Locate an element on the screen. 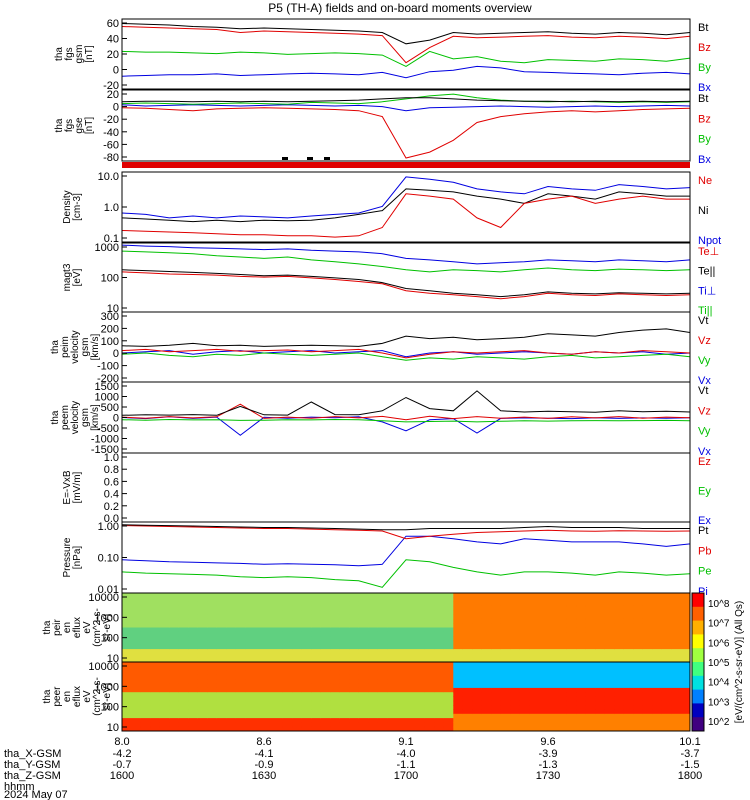 This screenshot has height=800, width=750. y-axis-label: E=-VxB is located at coordinates (67, 487).